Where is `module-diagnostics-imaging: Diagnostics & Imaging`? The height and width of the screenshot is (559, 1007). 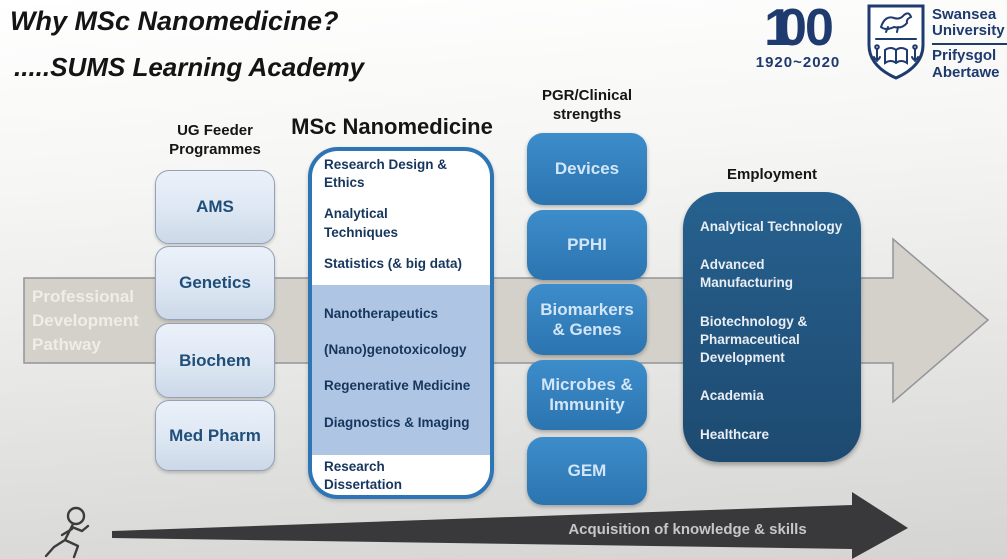
module-diagnostics-imaging: Diagnostics & Imaging is located at coordinates (397, 422).